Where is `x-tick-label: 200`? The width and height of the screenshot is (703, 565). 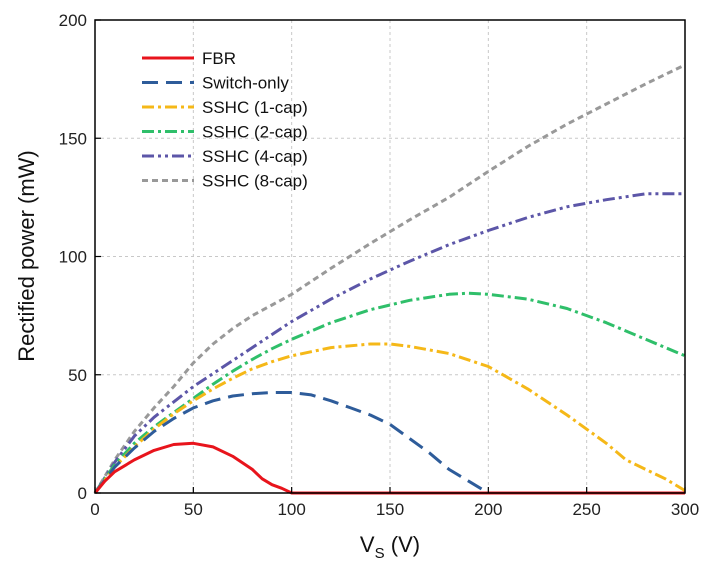 x-tick-label: 200 is located at coordinates (488, 509).